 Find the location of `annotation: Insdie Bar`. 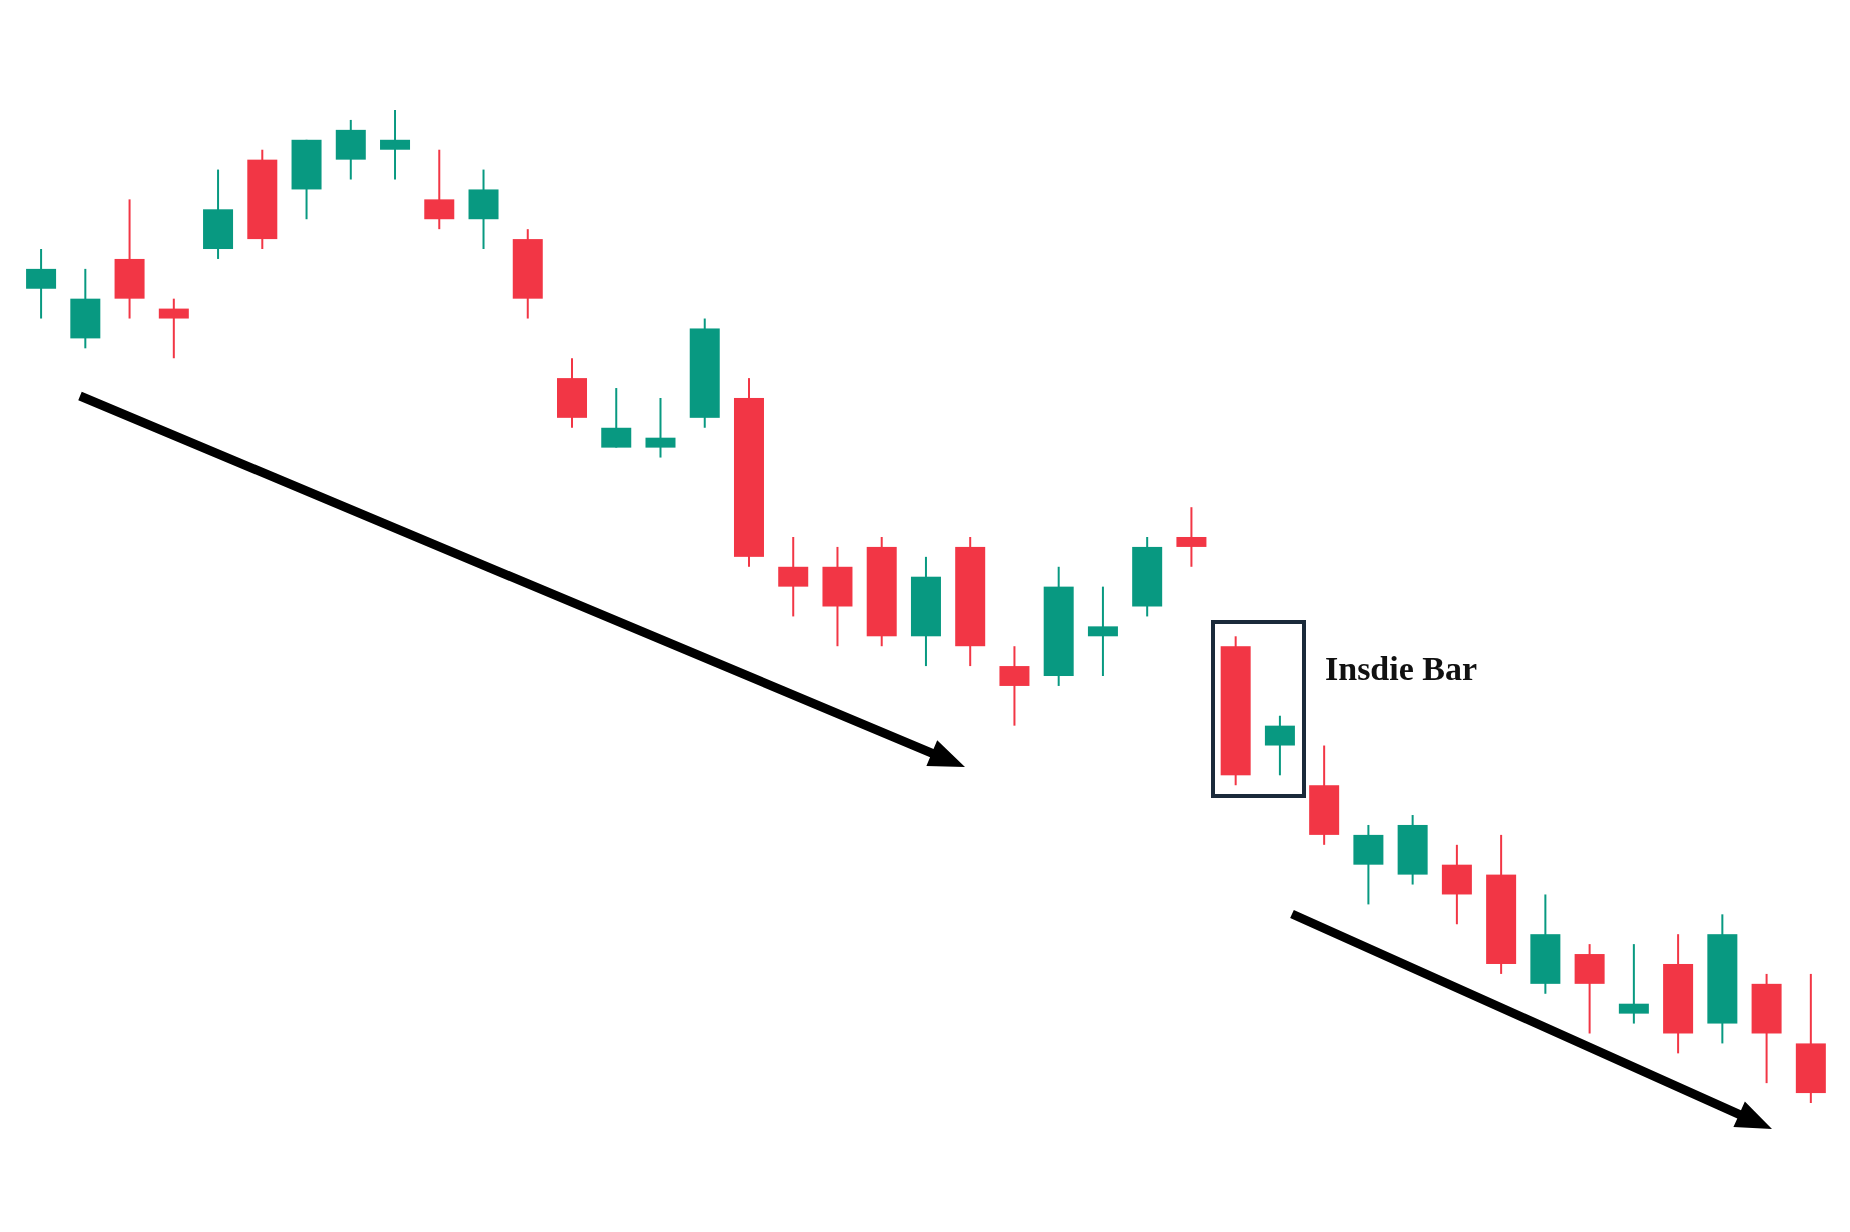

annotation: Insdie Bar is located at coordinates (1401, 668).